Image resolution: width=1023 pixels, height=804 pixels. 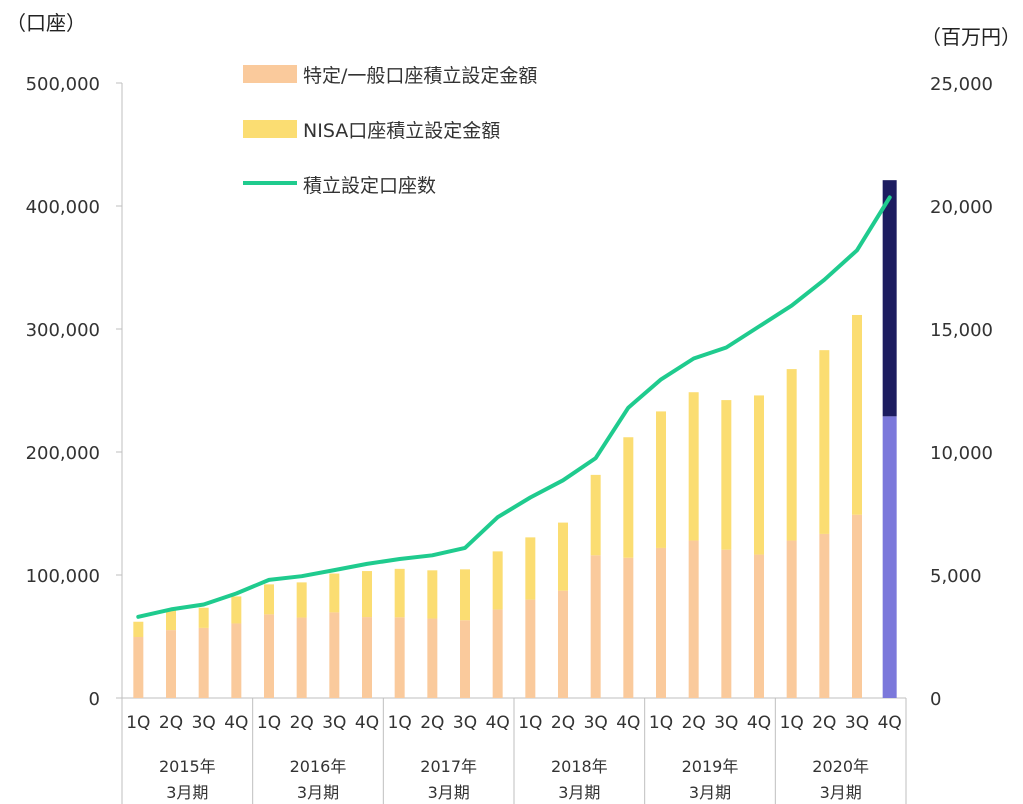 What do you see at coordinates (710, 766) in the screenshot?
I see `year-label: 2019年` at bounding box center [710, 766].